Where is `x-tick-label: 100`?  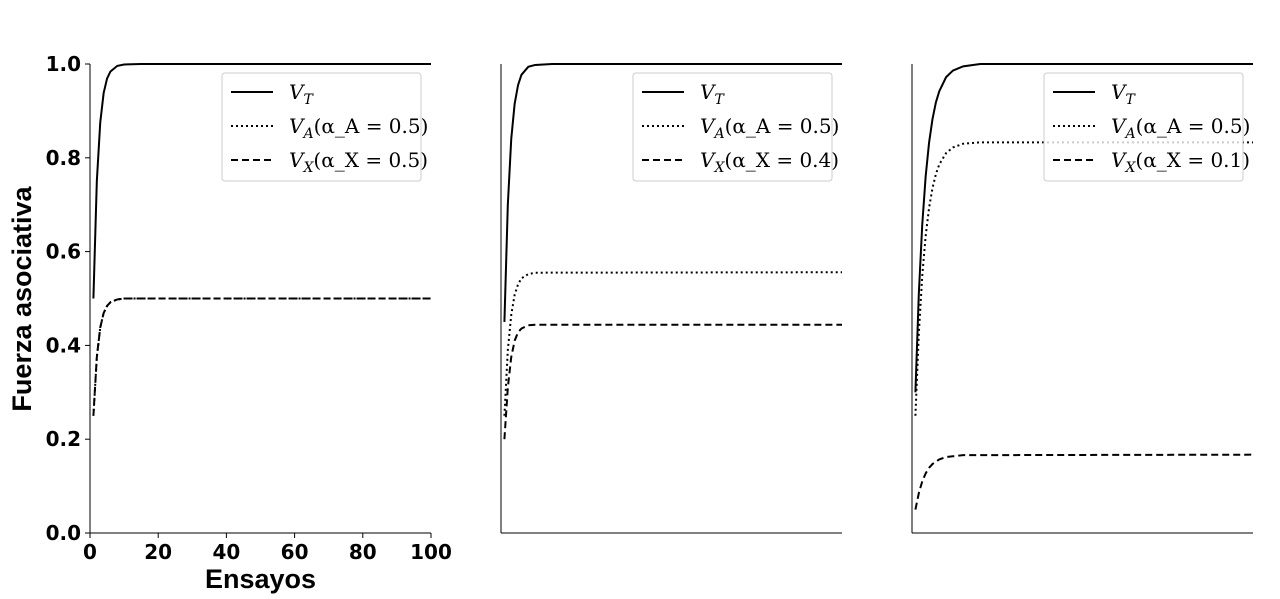 x-tick-label: 100 is located at coordinates (431, 552).